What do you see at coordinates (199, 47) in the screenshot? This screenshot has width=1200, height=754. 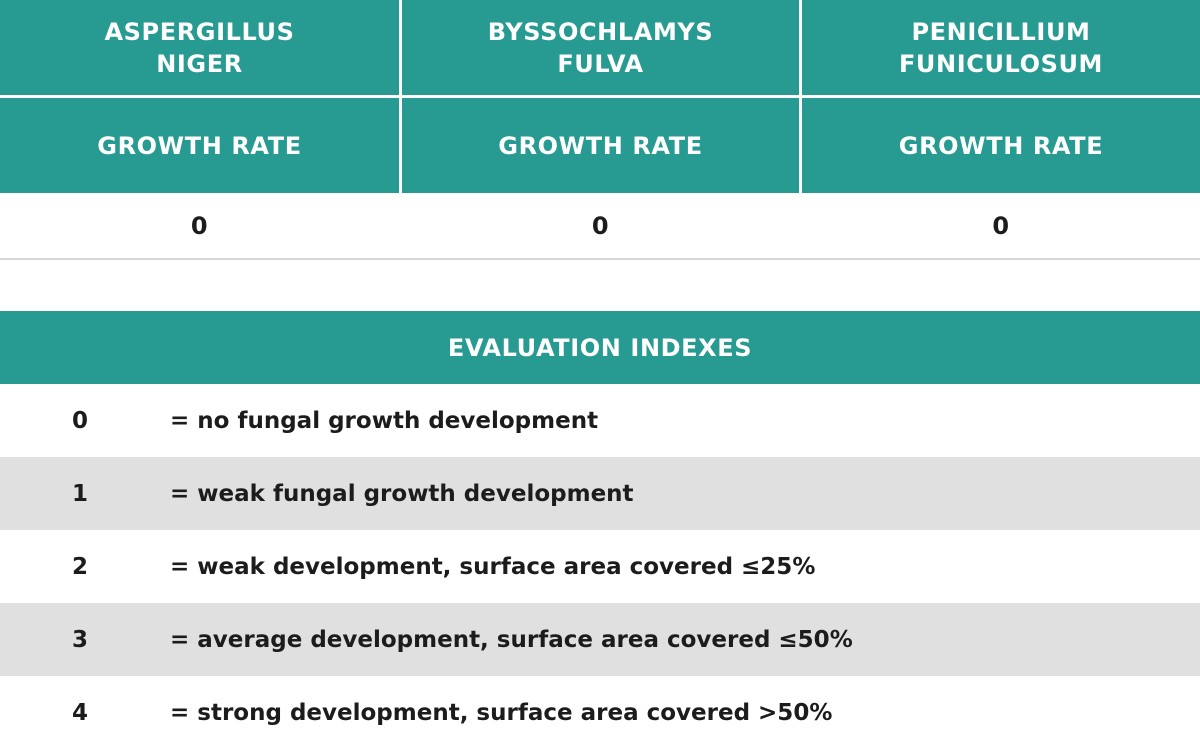 I see `species-header-aspergillus-niger: ASPERGILLUS NIGER` at bounding box center [199, 47].